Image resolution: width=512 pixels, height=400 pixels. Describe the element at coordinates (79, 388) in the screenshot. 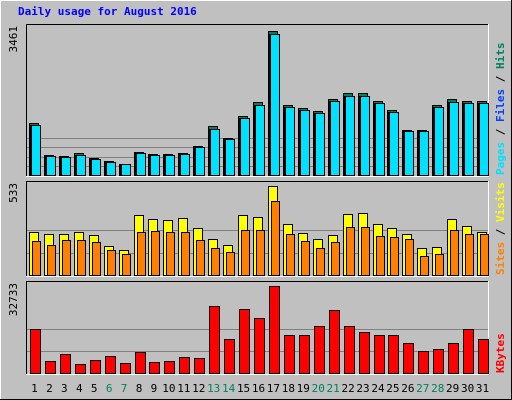

I see `x-label-day-4: 4` at that location.